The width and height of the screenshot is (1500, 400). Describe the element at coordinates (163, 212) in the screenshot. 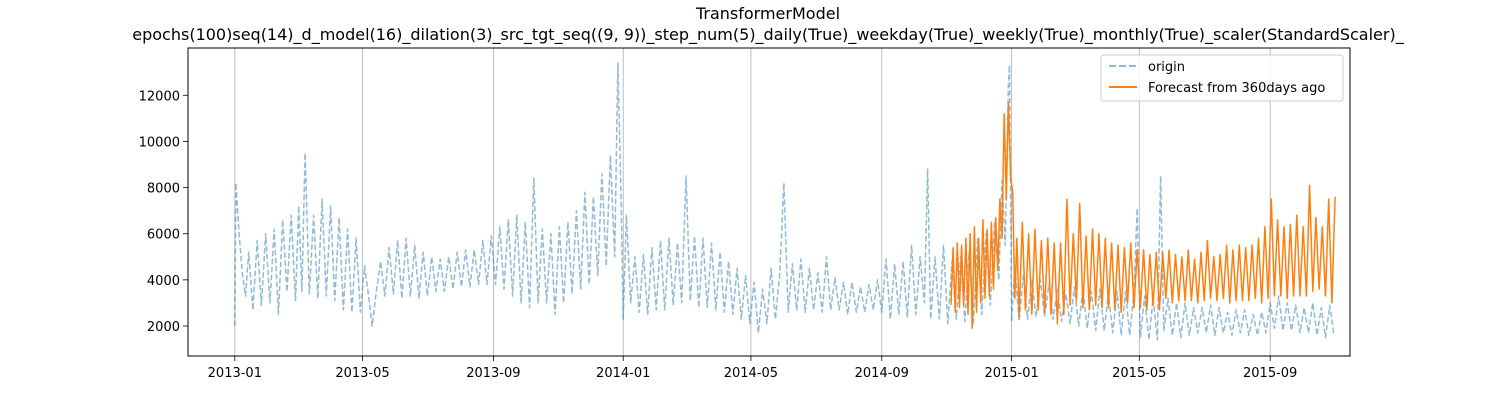

I see `y-axis: 2000 4000 6000 8000 10000 12000` at that location.